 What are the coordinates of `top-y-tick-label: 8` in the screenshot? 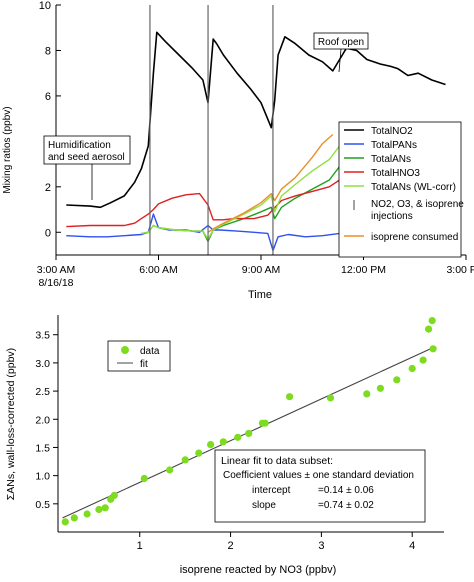 It's located at (48, 51).